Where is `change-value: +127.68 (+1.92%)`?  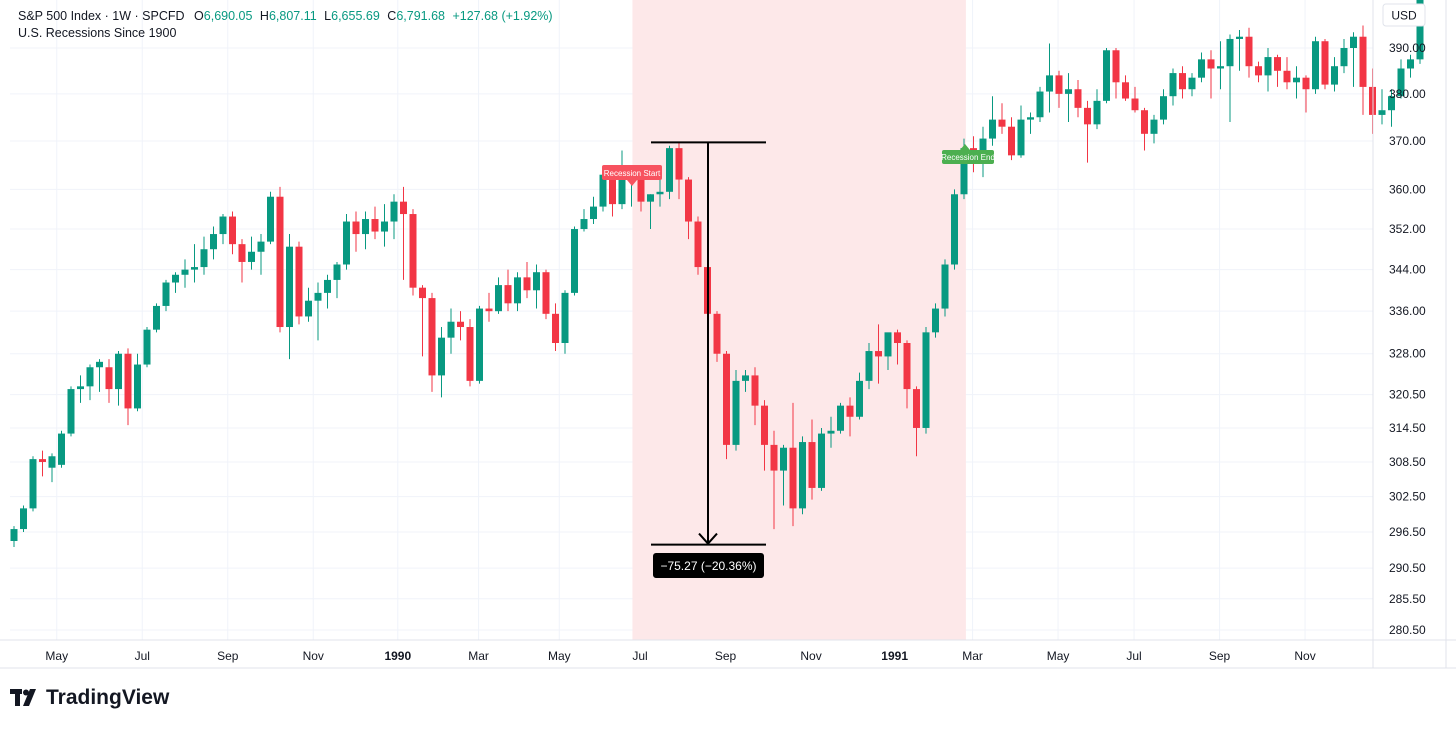
change-value: +127.68 (+1.92%) is located at coordinates (502, 16).